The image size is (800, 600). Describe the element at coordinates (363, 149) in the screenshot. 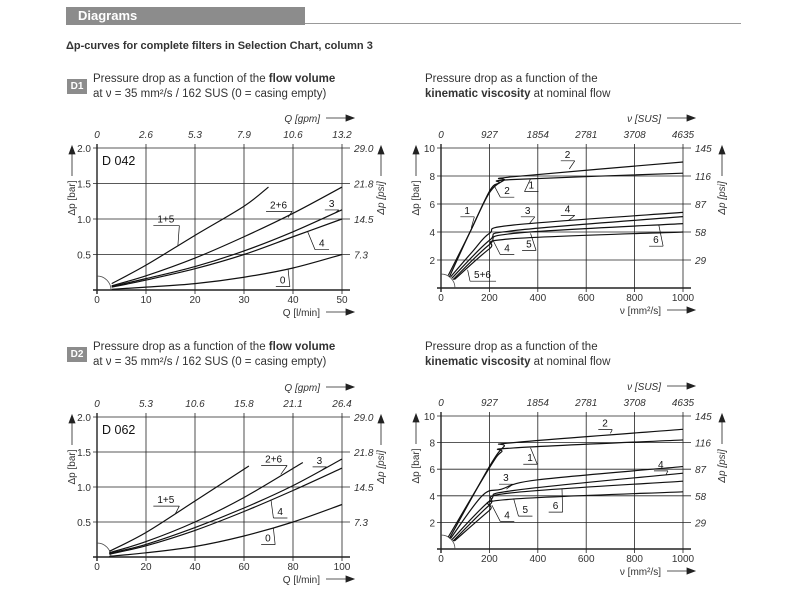

I see `y2-tick-label: 29.0` at that location.